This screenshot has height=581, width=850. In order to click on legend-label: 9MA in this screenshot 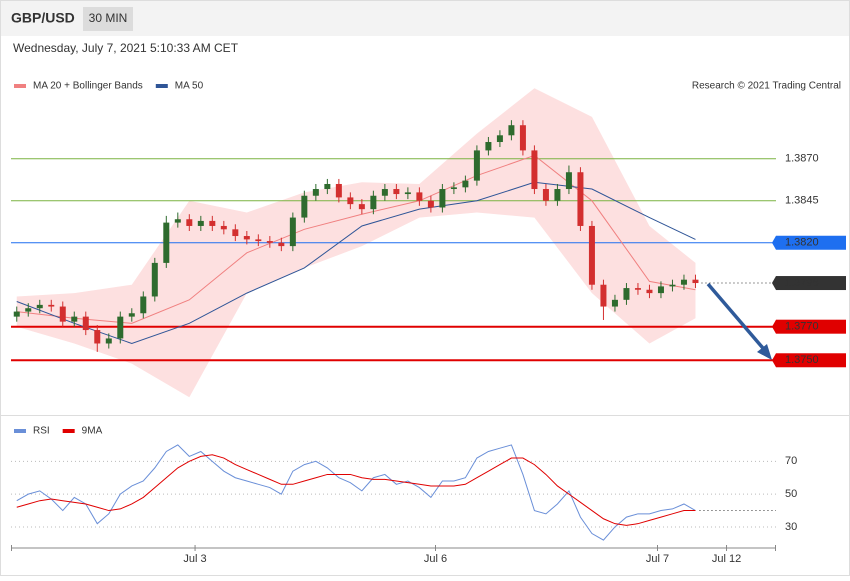, I will do `click(92, 431)`.